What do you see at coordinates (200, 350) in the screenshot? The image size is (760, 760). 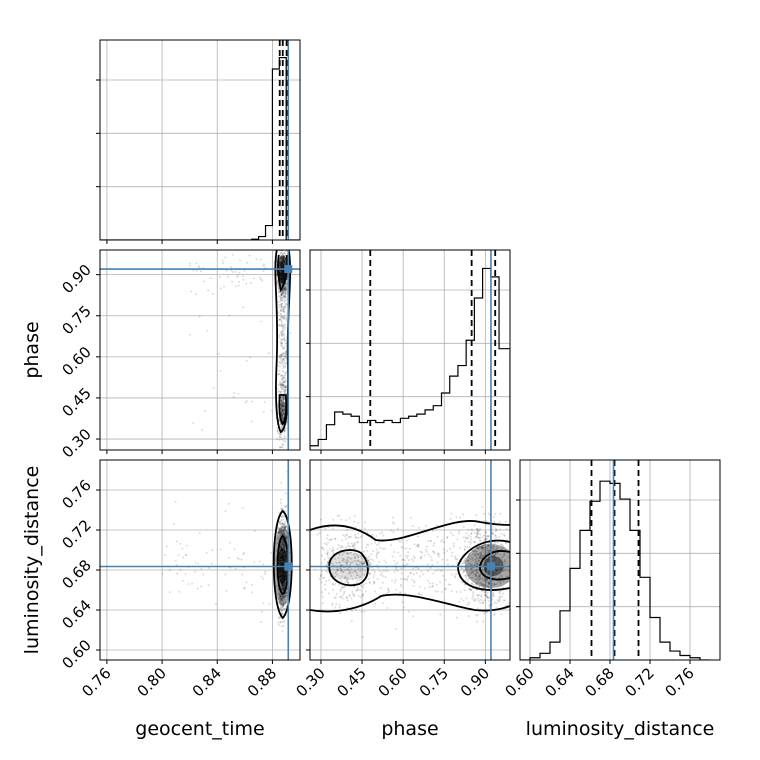 I see `scatter-geocent-time-vs-phase-frame` at bounding box center [200, 350].